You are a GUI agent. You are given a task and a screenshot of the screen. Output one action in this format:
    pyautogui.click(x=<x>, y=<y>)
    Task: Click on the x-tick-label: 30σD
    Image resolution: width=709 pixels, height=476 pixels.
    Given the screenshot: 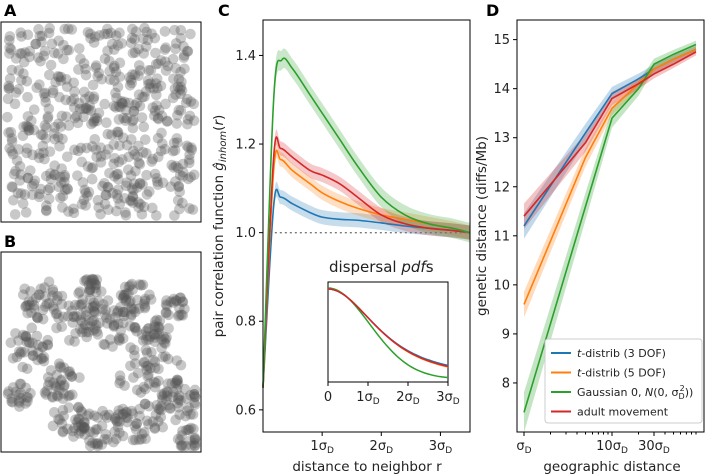 What is the action you would take?
    pyautogui.click(x=654, y=447)
    